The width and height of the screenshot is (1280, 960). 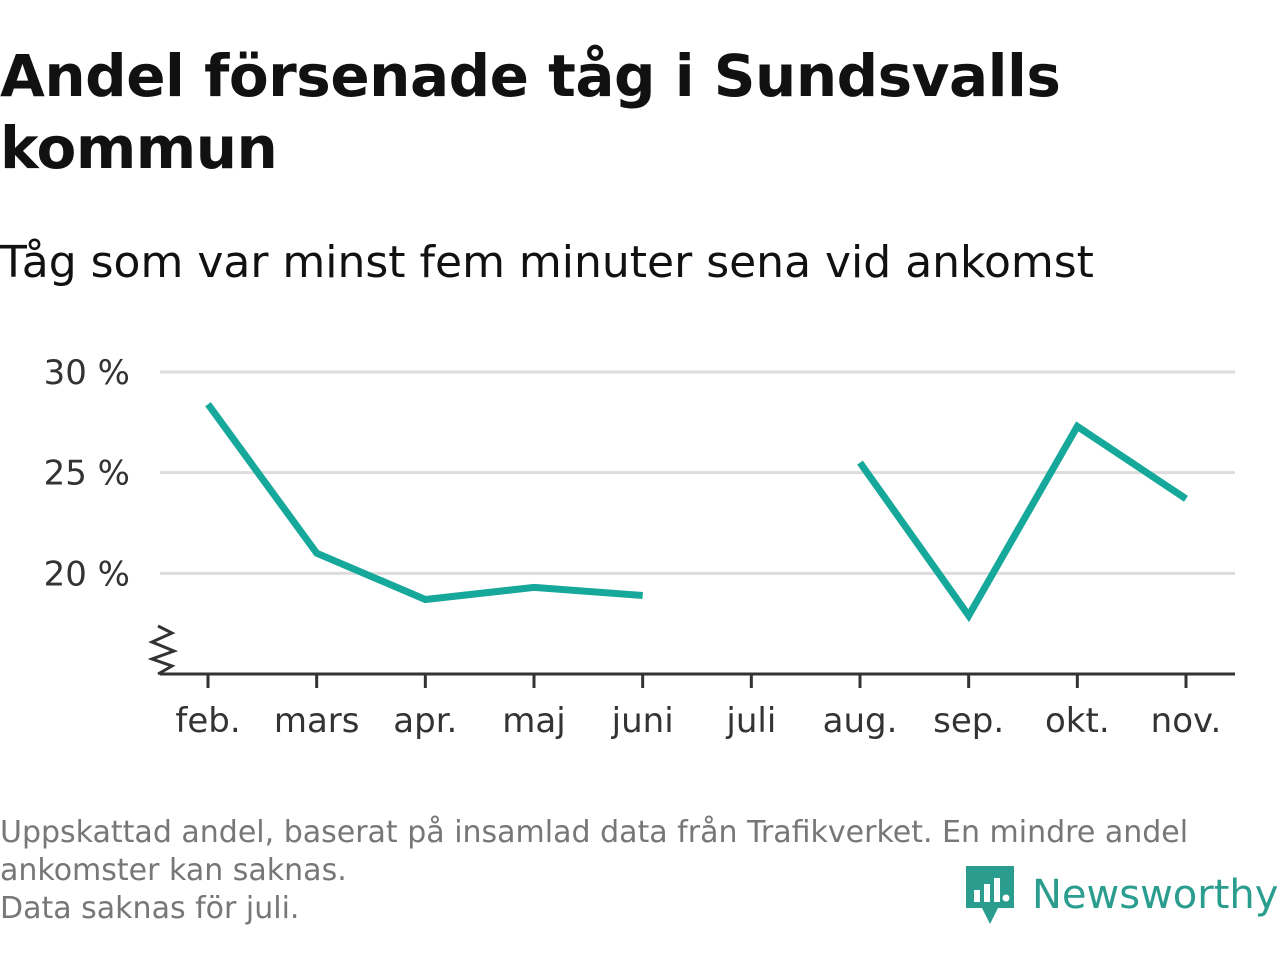 I want to click on brand-logo: Newsworthy, so click(x=1121, y=895).